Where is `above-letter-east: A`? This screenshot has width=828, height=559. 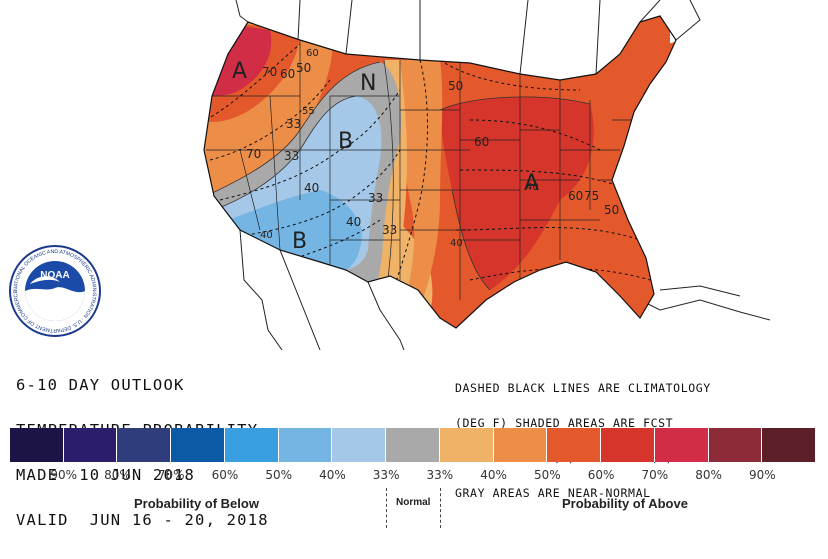 above-letter-east: A is located at coordinates (531, 183).